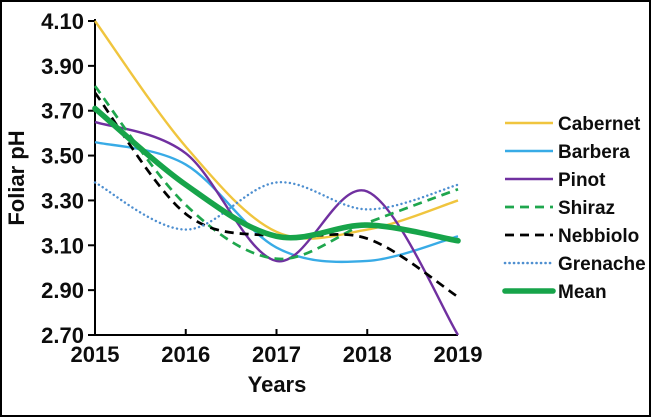  What do you see at coordinates (16, 177) in the screenshot?
I see `y-axis-title: Foliar pH` at bounding box center [16, 177].